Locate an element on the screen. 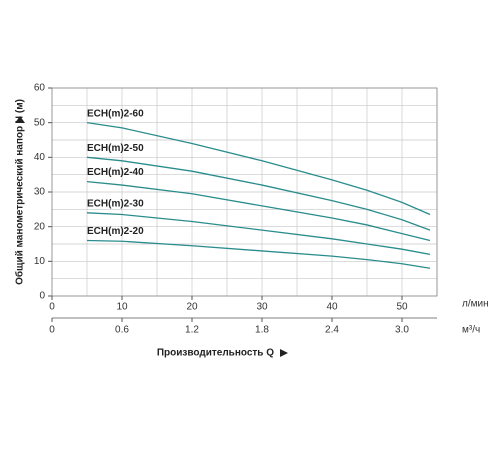 This screenshot has height=450, width=500. x-axis-arrow is located at coordinates (284, 353).